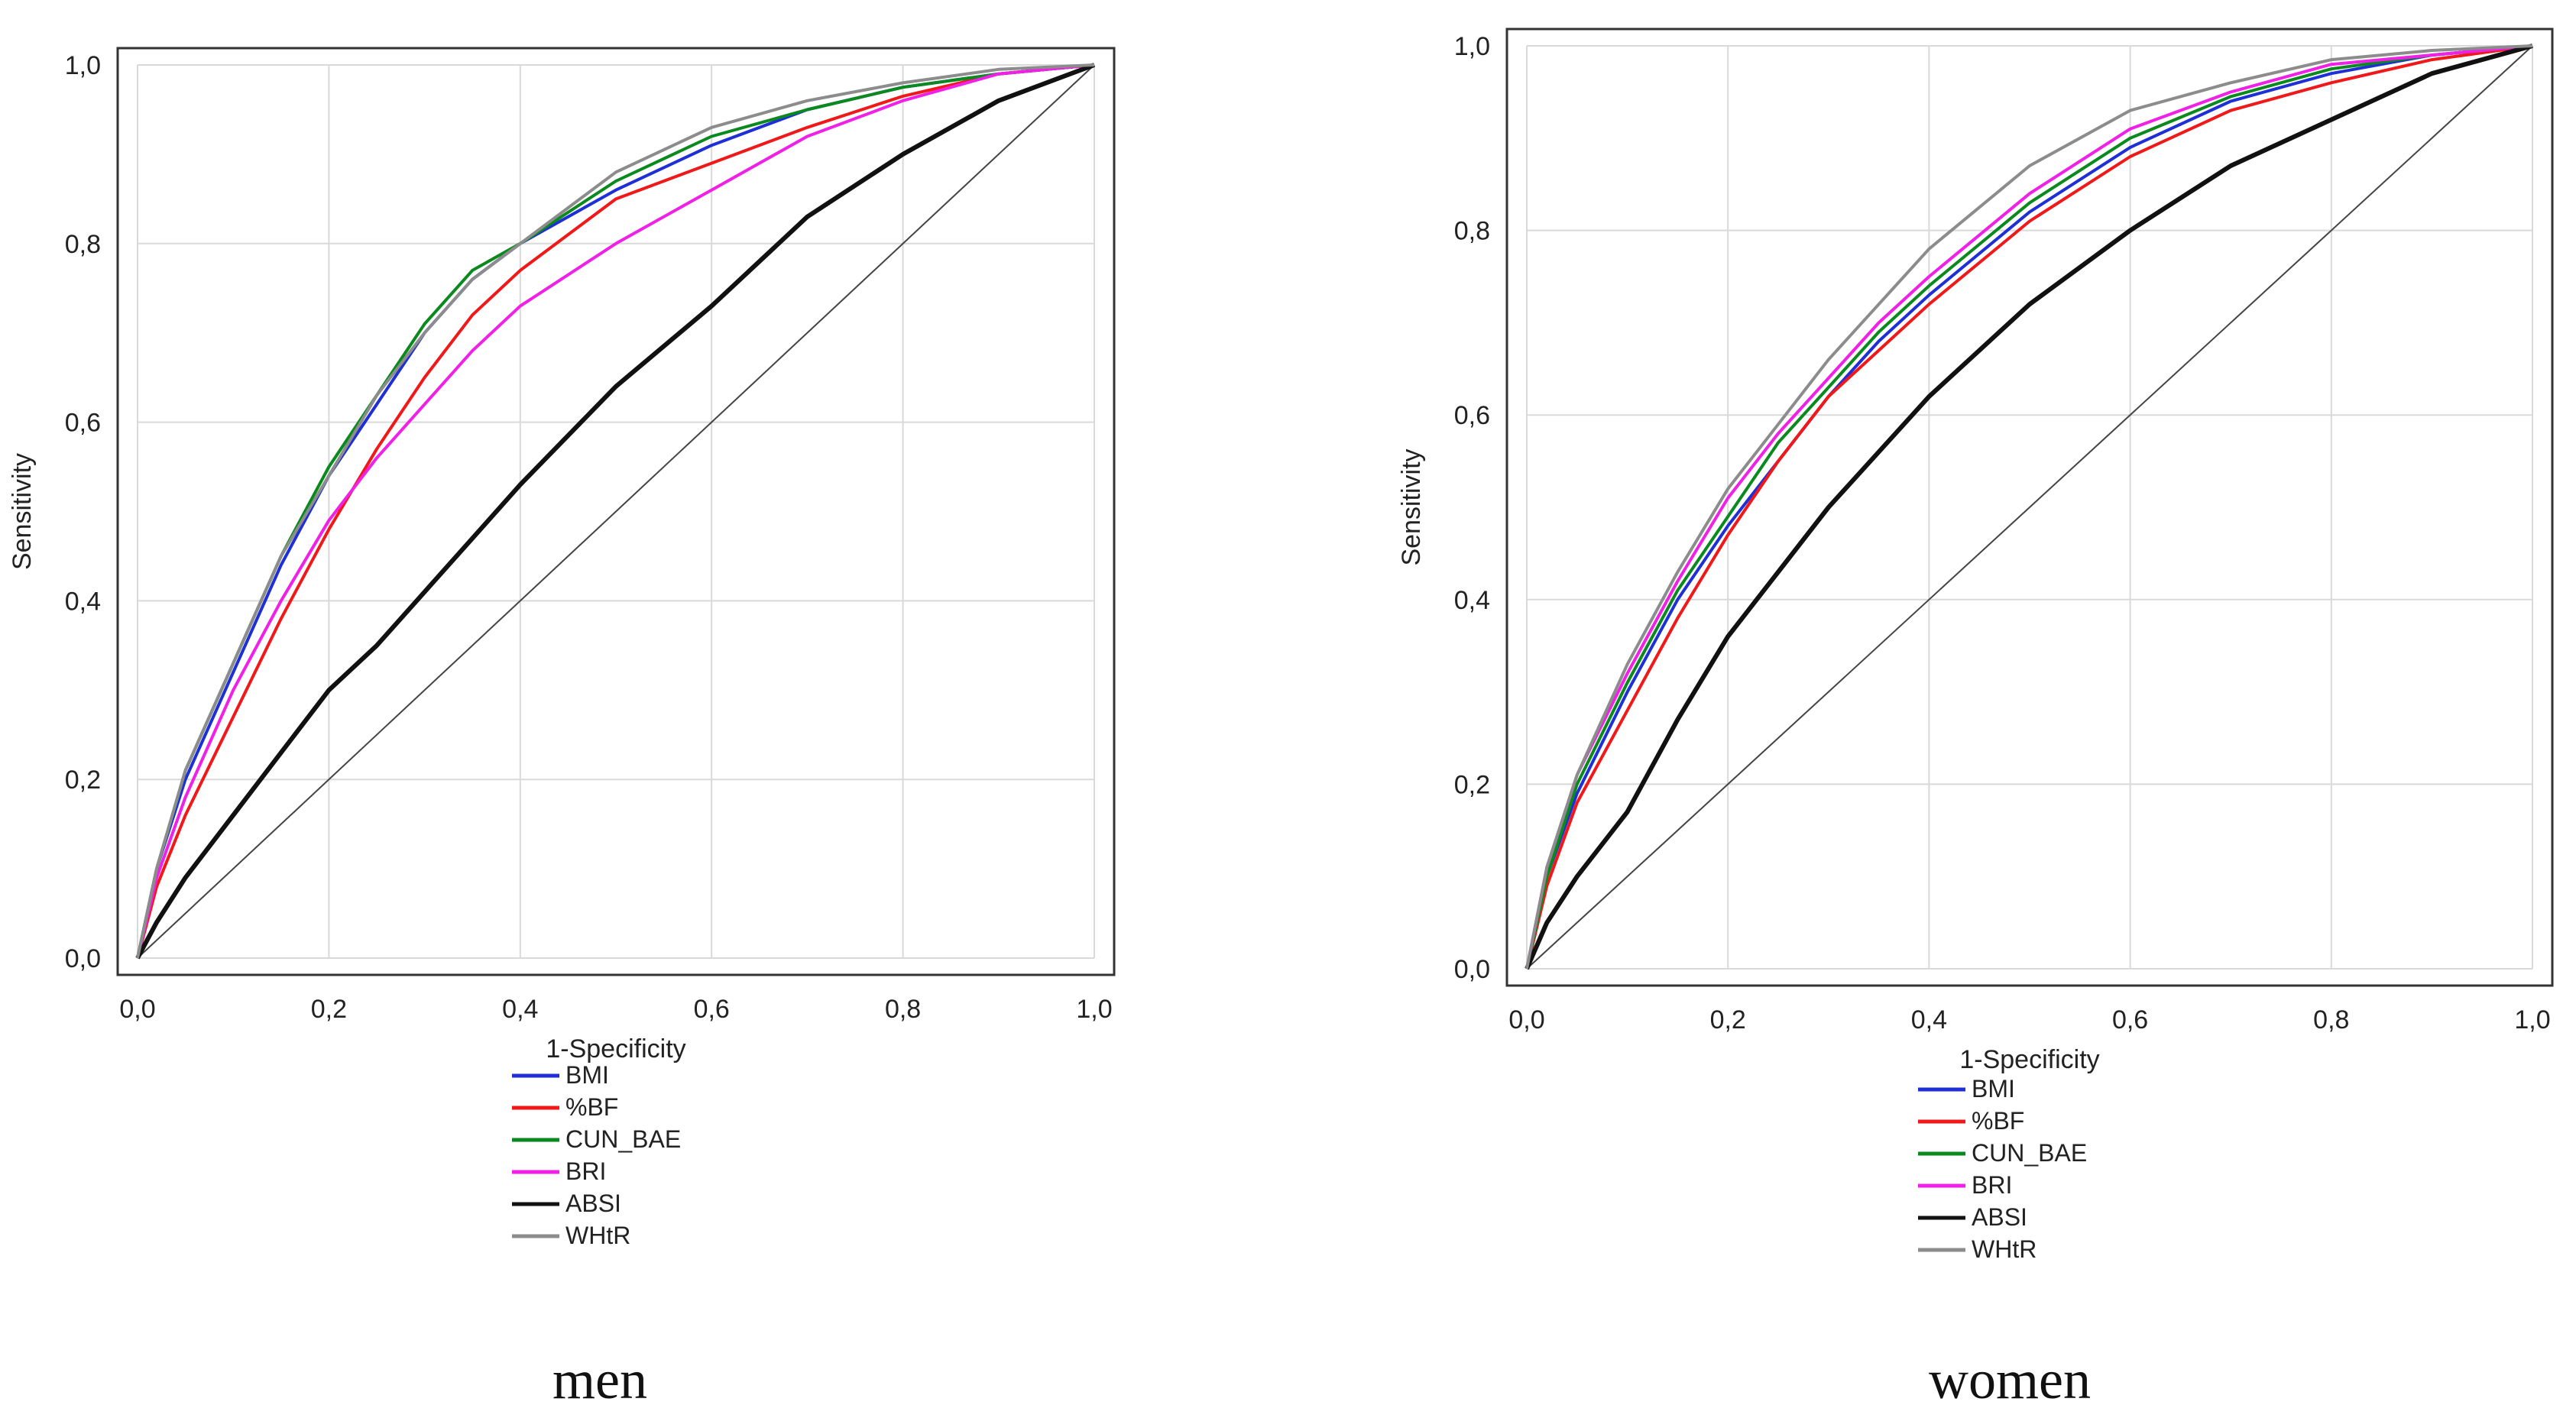 This screenshot has height=1418, width=2576. I want to click on chart-caption: men, so click(599, 1379).